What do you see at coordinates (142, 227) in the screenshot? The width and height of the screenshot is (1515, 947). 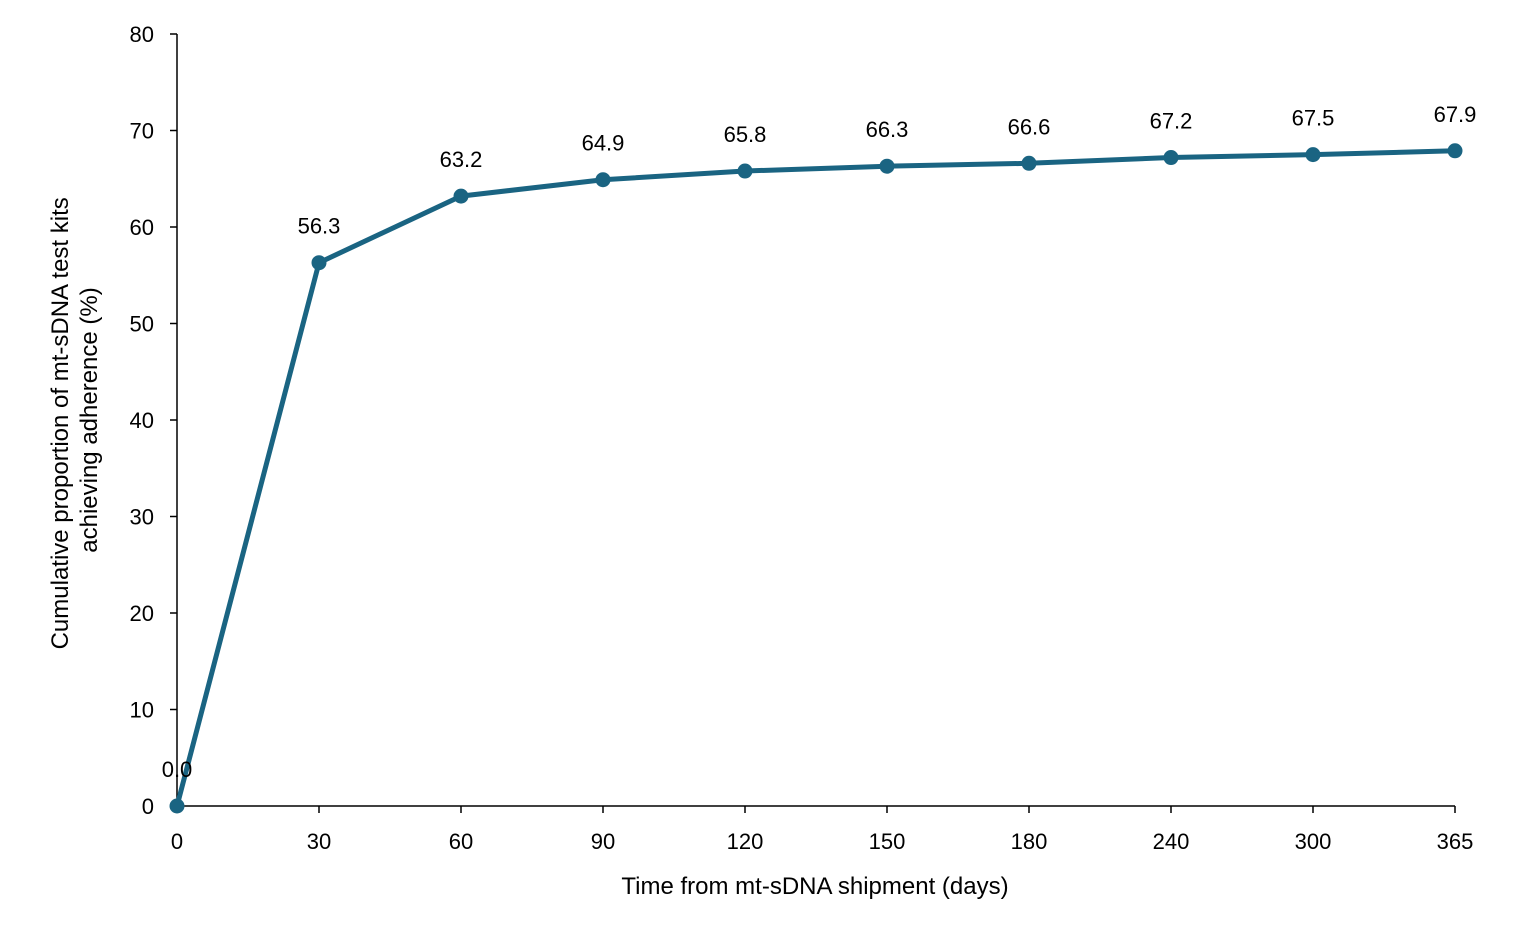 I see `y-tick-label: 60` at bounding box center [142, 227].